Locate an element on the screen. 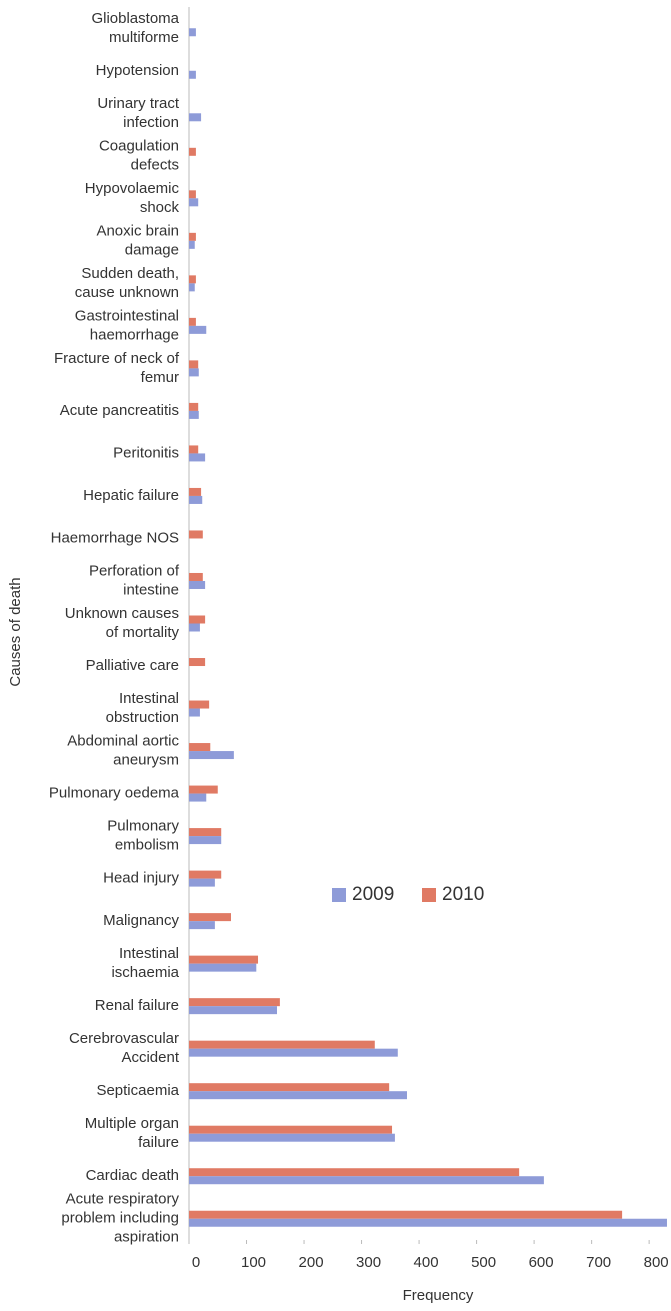 This screenshot has height=1311, width=671. y-tick-label: Perforation of intestine is located at coordinates (134, 580).